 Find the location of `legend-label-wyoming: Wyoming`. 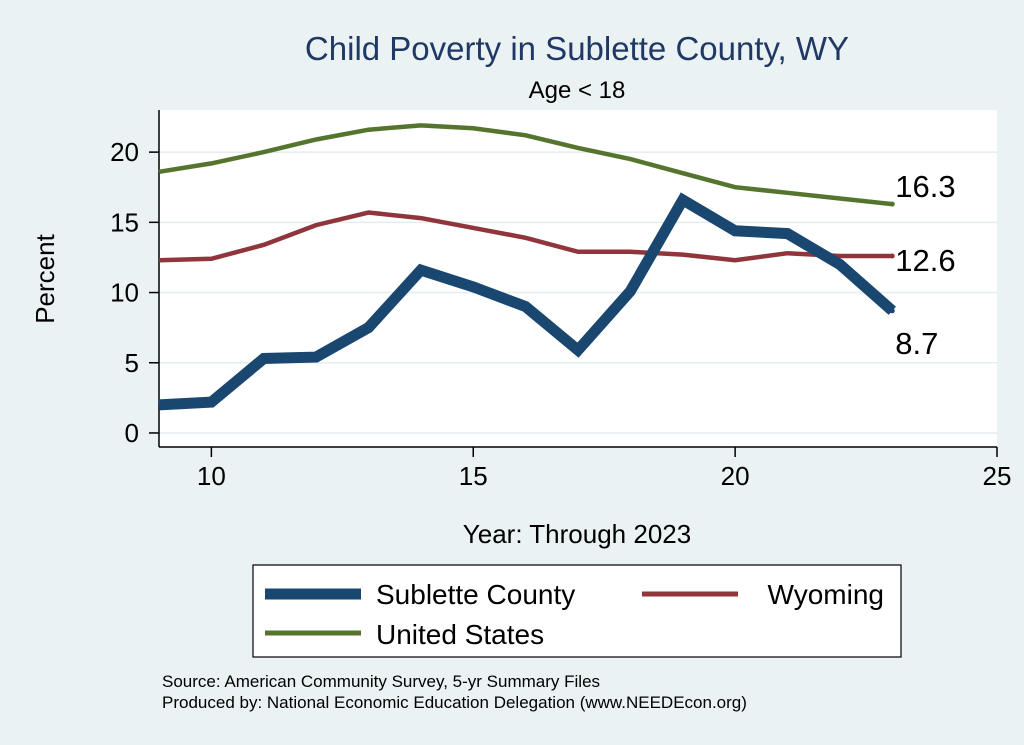

legend-label-wyoming: Wyoming is located at coordinates (826, 594).